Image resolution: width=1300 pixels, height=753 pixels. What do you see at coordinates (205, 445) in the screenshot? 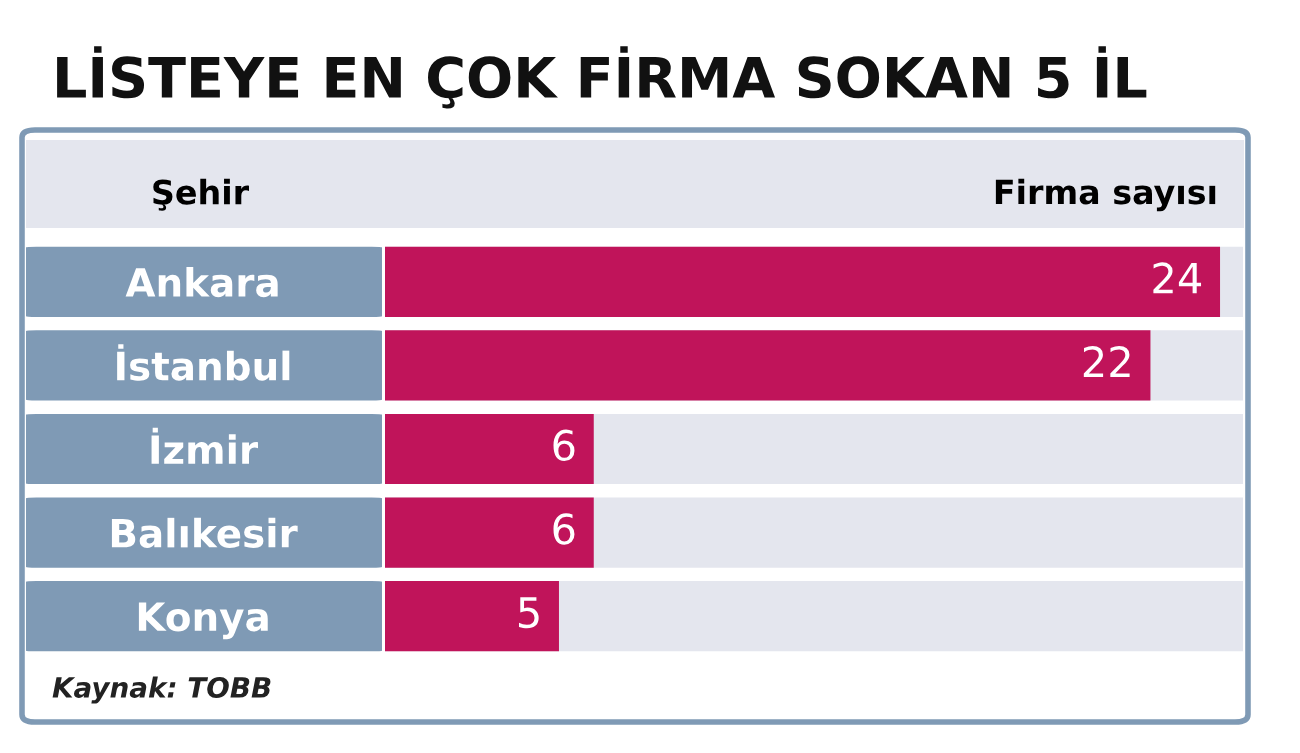
I see `y-tick-label: İzmir` at bounding box center [205, 445].